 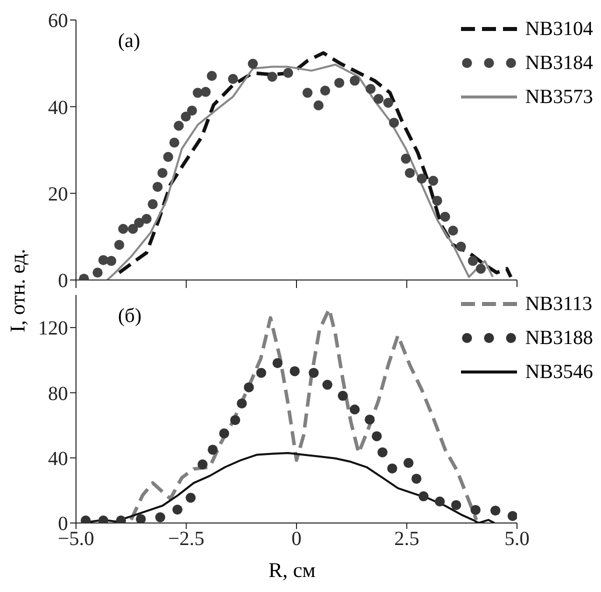 I want to click on x-tick-label: 0, so click(x=297, y=539).